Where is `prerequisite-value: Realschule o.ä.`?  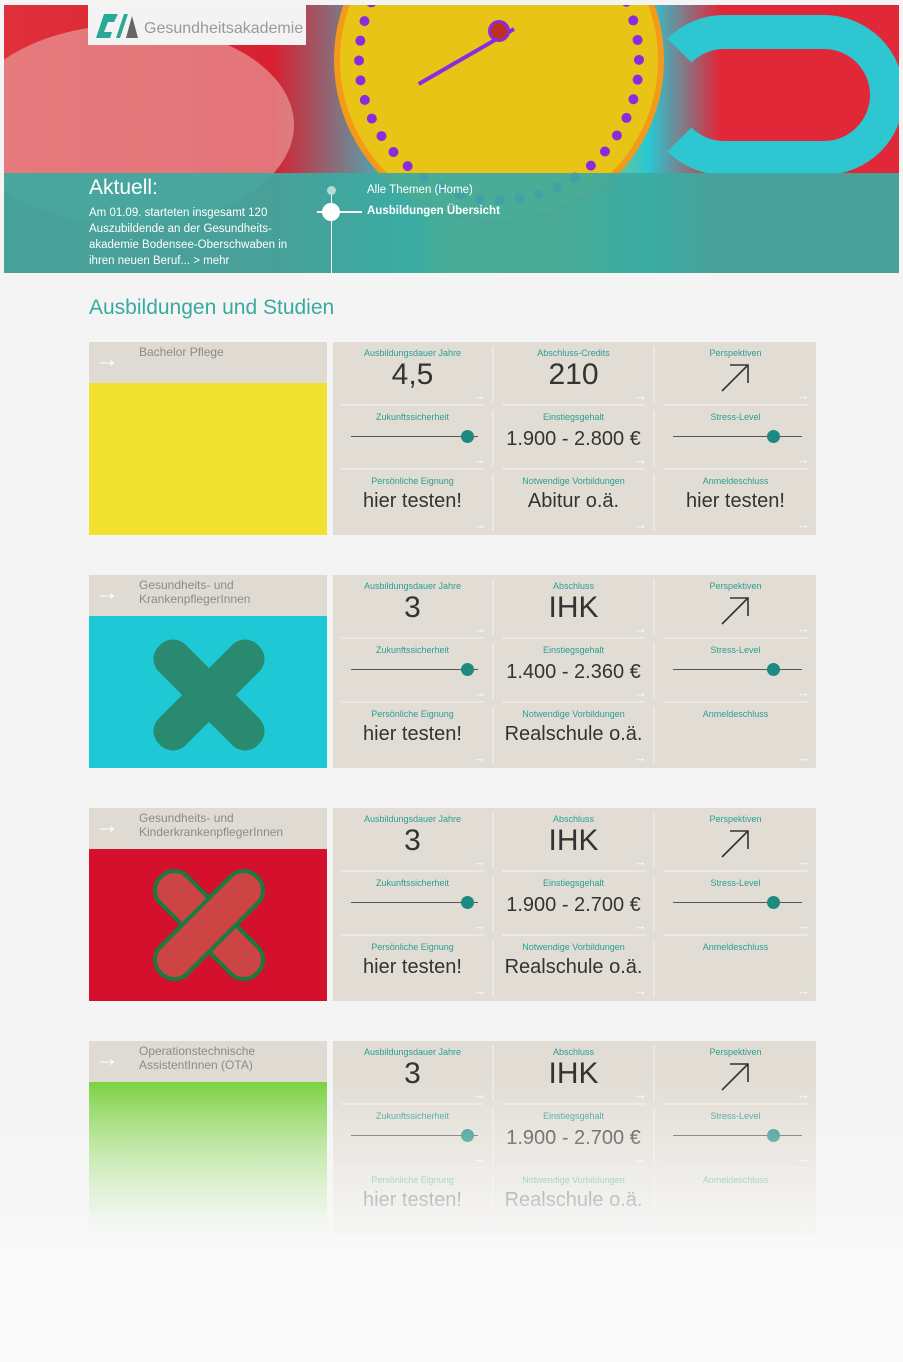
prerequisite-value: Realschule o.ä. is located at coordinates (573, 734).